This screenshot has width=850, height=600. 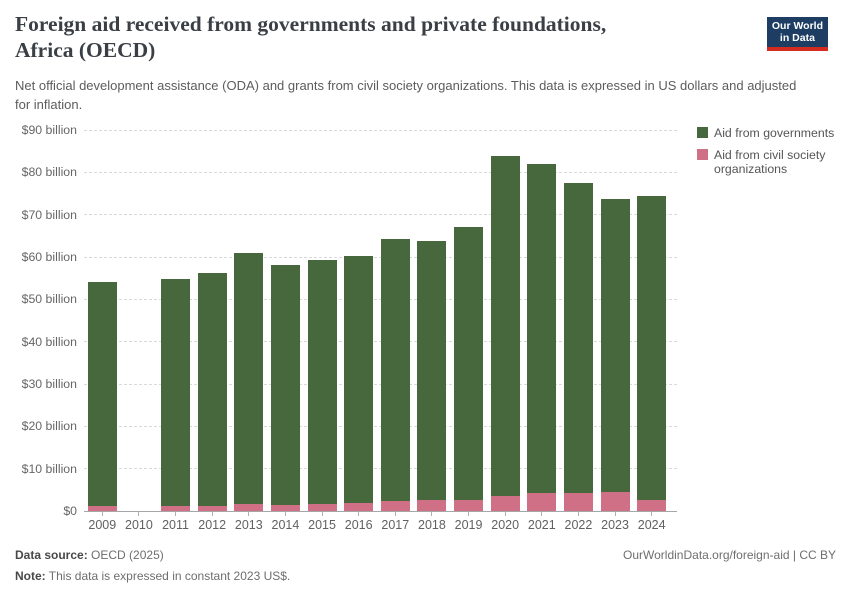 What do you see at coordinates (468, 525) in the screenshot?
I see `x-tick-label: 2019` at bounding box center [468, 525].